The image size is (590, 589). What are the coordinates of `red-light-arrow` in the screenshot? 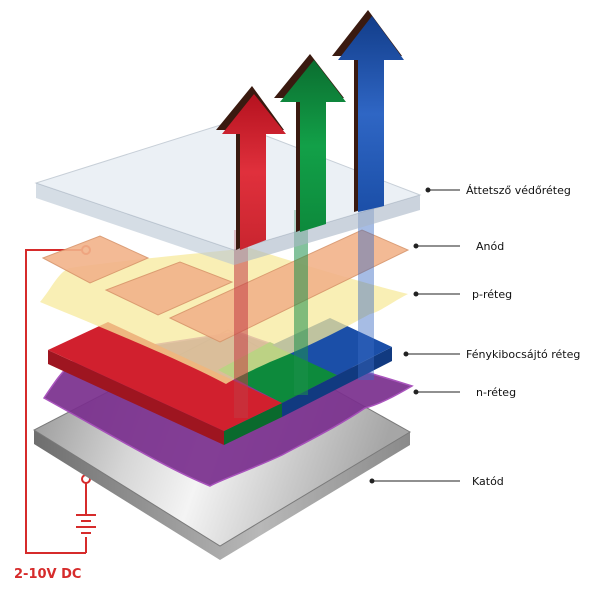 It's located at (251, 168).